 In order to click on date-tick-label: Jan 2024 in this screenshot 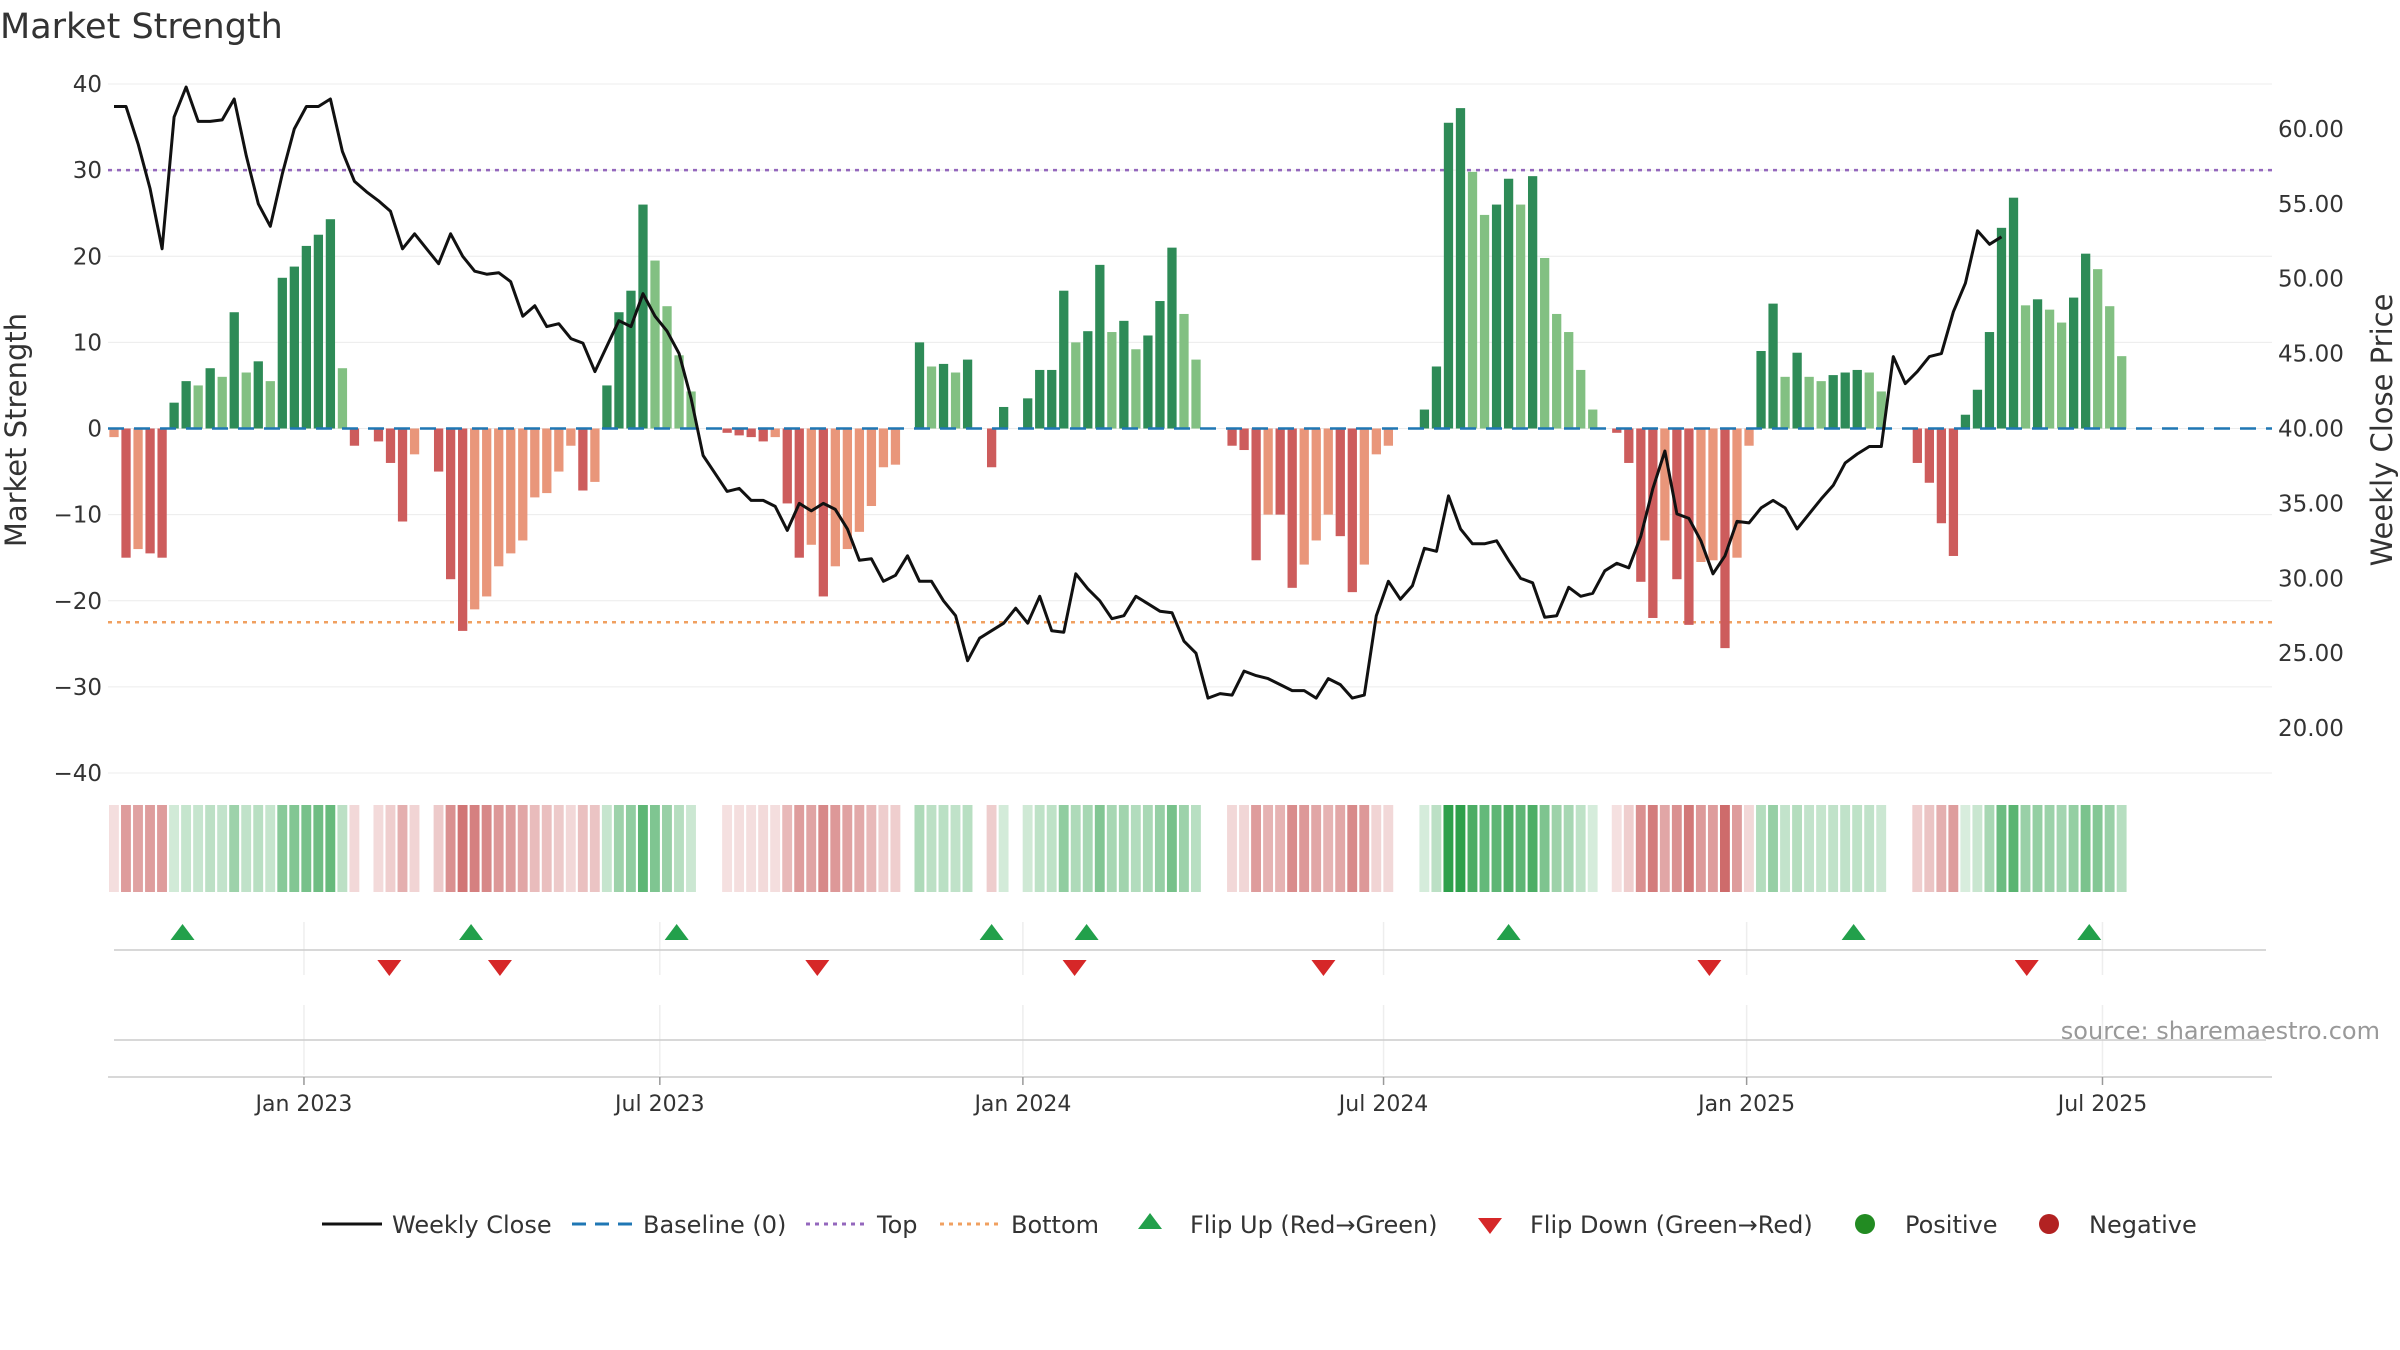, I will do `click(1021, 1104)`.